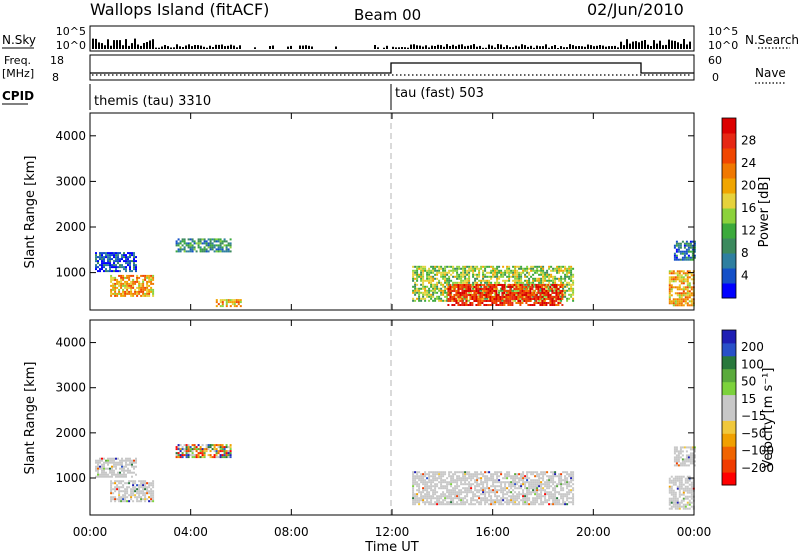 This screenshot has height=554, width=800. Describe the element at coordinates (752, 347) in the screenshot. I see `colorbar-tick-label: 200` at that location.